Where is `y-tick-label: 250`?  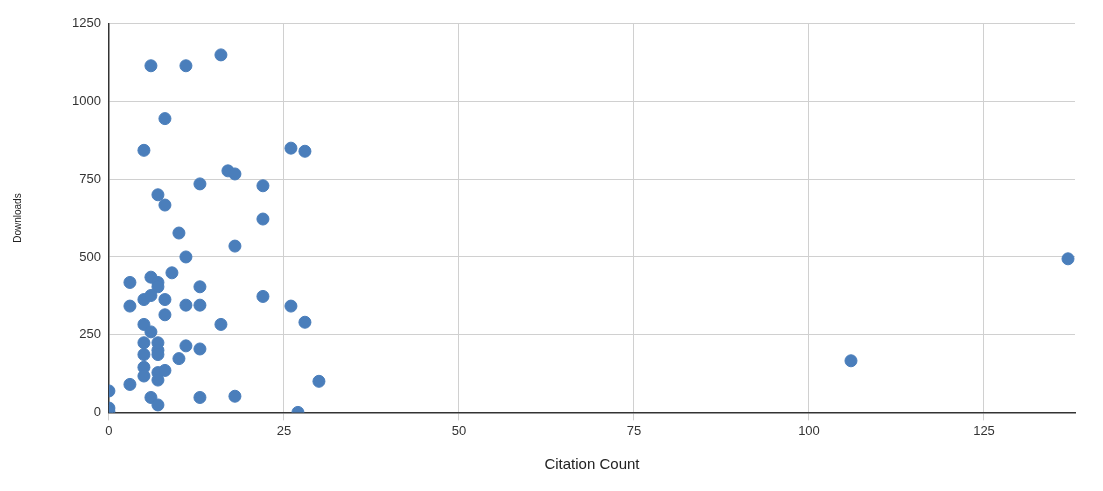 y-tick-label: 250 is located at coordinates (90, 334).